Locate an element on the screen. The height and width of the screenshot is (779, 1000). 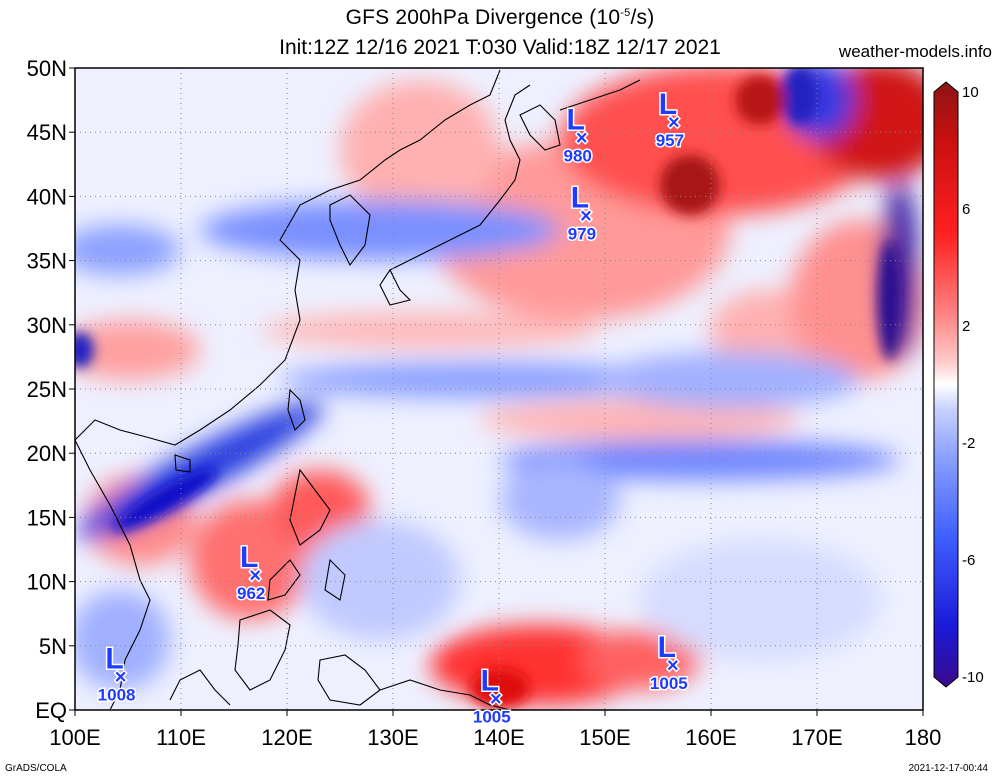
lon-label: 150E is located at coordinates (604, 737).